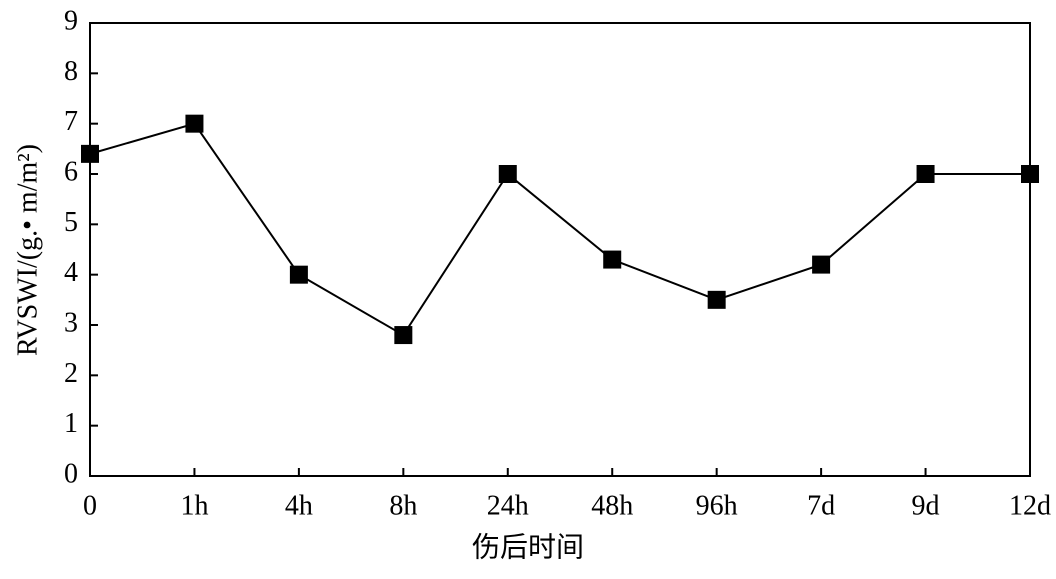  What do you see at coordinates (71, 71) in the screenshot?
I see `y-tick-label: 8` at bounding box center [71, 71].